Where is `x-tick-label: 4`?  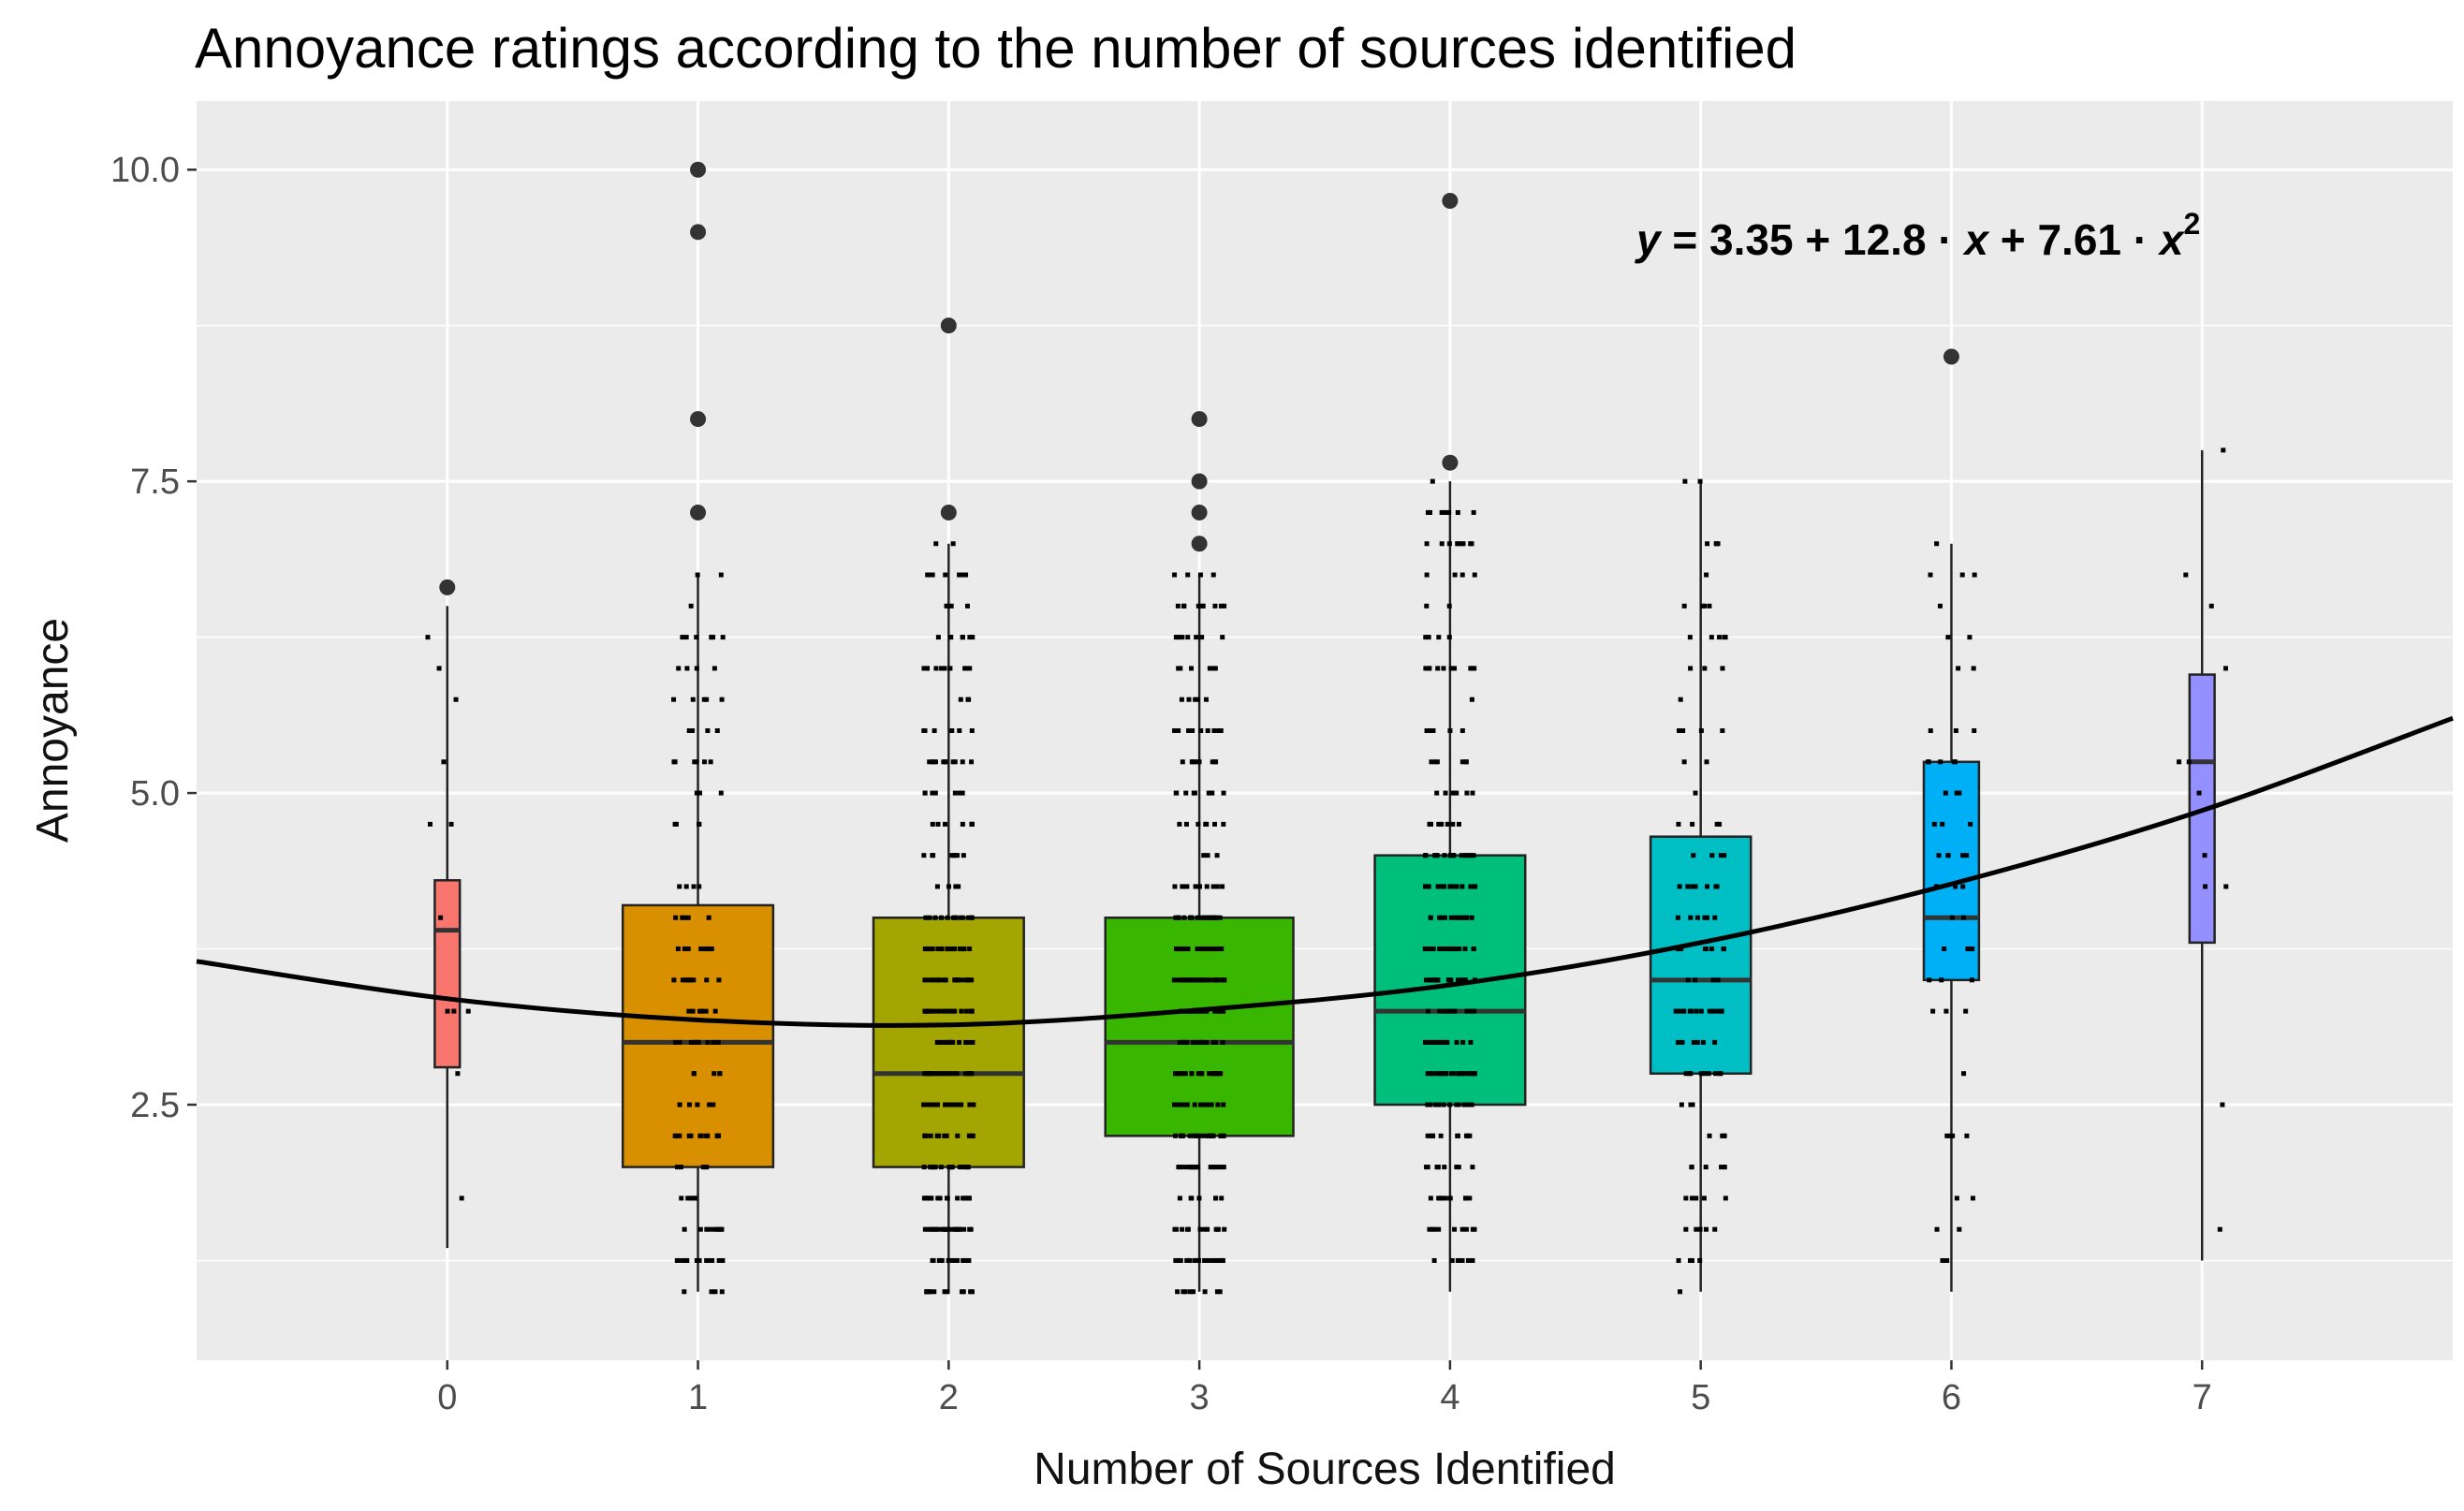
x-tick-label: 4 is located at coordinates (1449, 1397).